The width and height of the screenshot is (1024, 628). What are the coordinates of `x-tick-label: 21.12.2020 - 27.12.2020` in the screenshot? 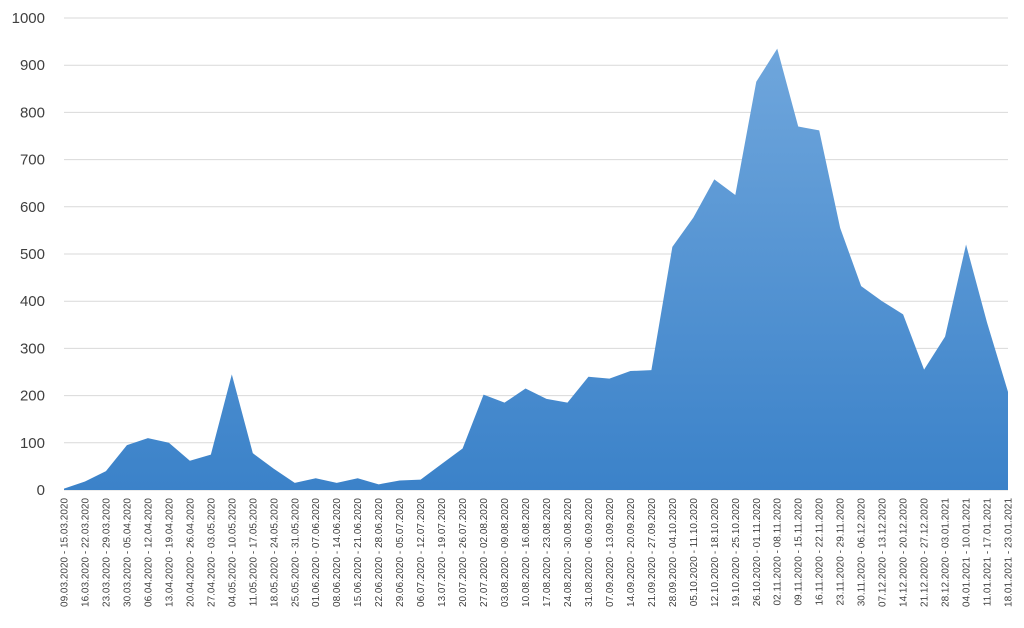 It's located at (925, 552).